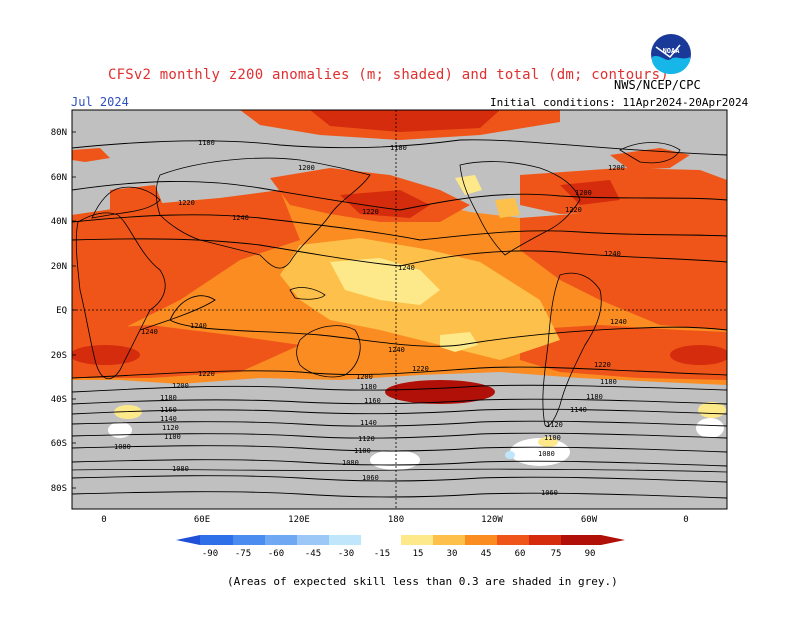 This screenshot has height=618, width=800. What do you see at coordinates (61, 311) in the screenshot?
I see `lat-label-eq: EQ` at bounding box center [61, 311].